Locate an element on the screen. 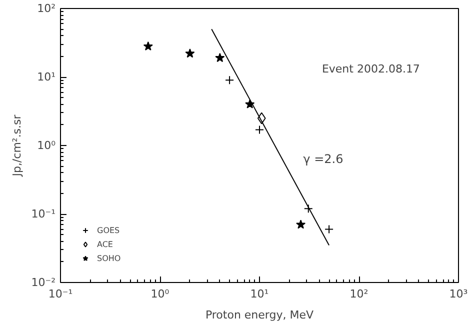 Image resolution: width=474 pixels, height=324 pixels. legend-label: SOHO is located at coordinates (109, 258).